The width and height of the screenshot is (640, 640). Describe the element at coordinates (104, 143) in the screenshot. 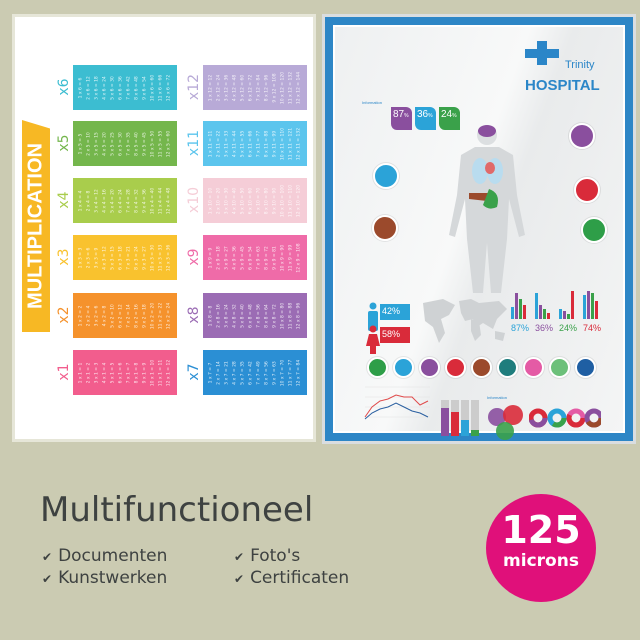

I see `table-line: 4 x 5 = 20` at that location.